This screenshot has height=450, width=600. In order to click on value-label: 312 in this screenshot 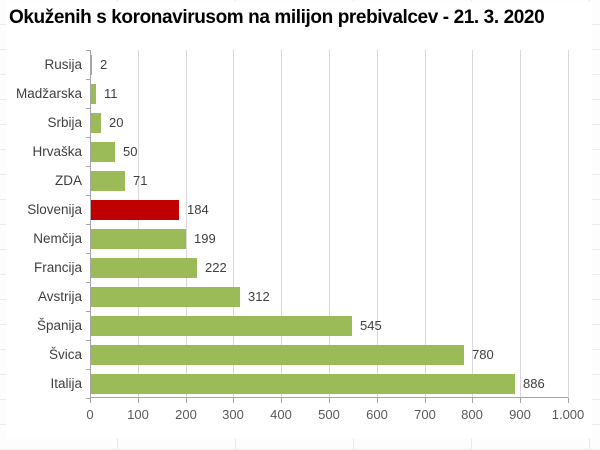, I will do `click(259, 296)`.